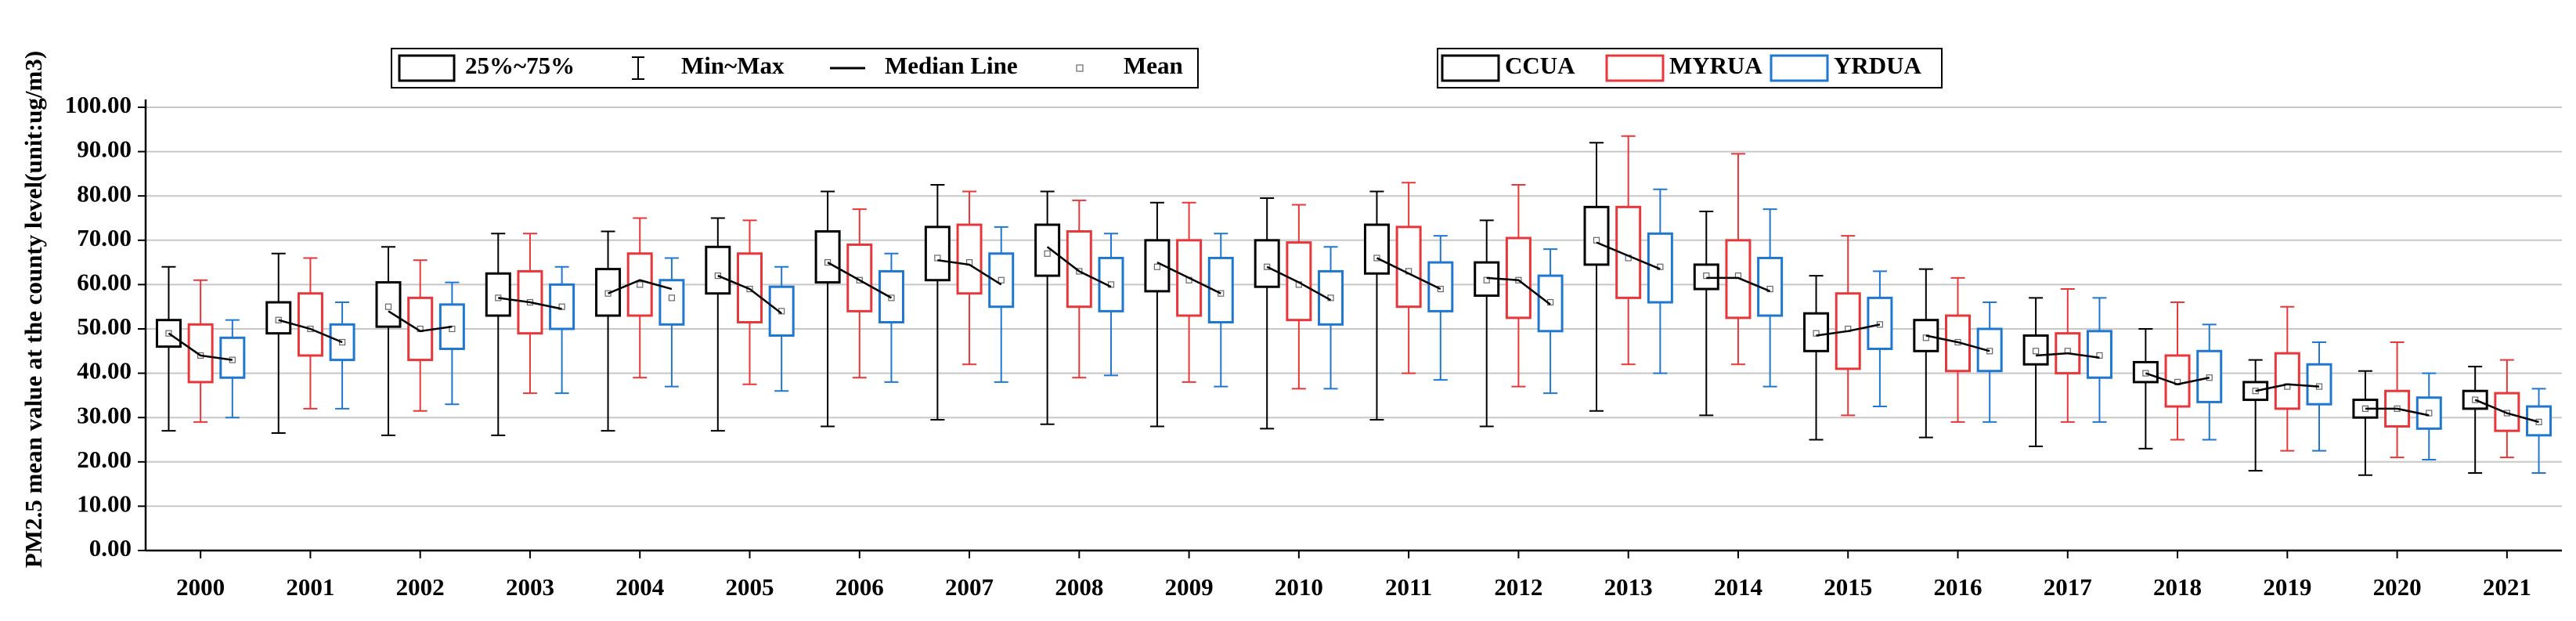 Image resolution: width=2576 pixels, height=621 pixels. What do you see at coordinates (420, 587) in the screenshot?
I see `x-tick-label: 2002` at bounding box center [420, 587].